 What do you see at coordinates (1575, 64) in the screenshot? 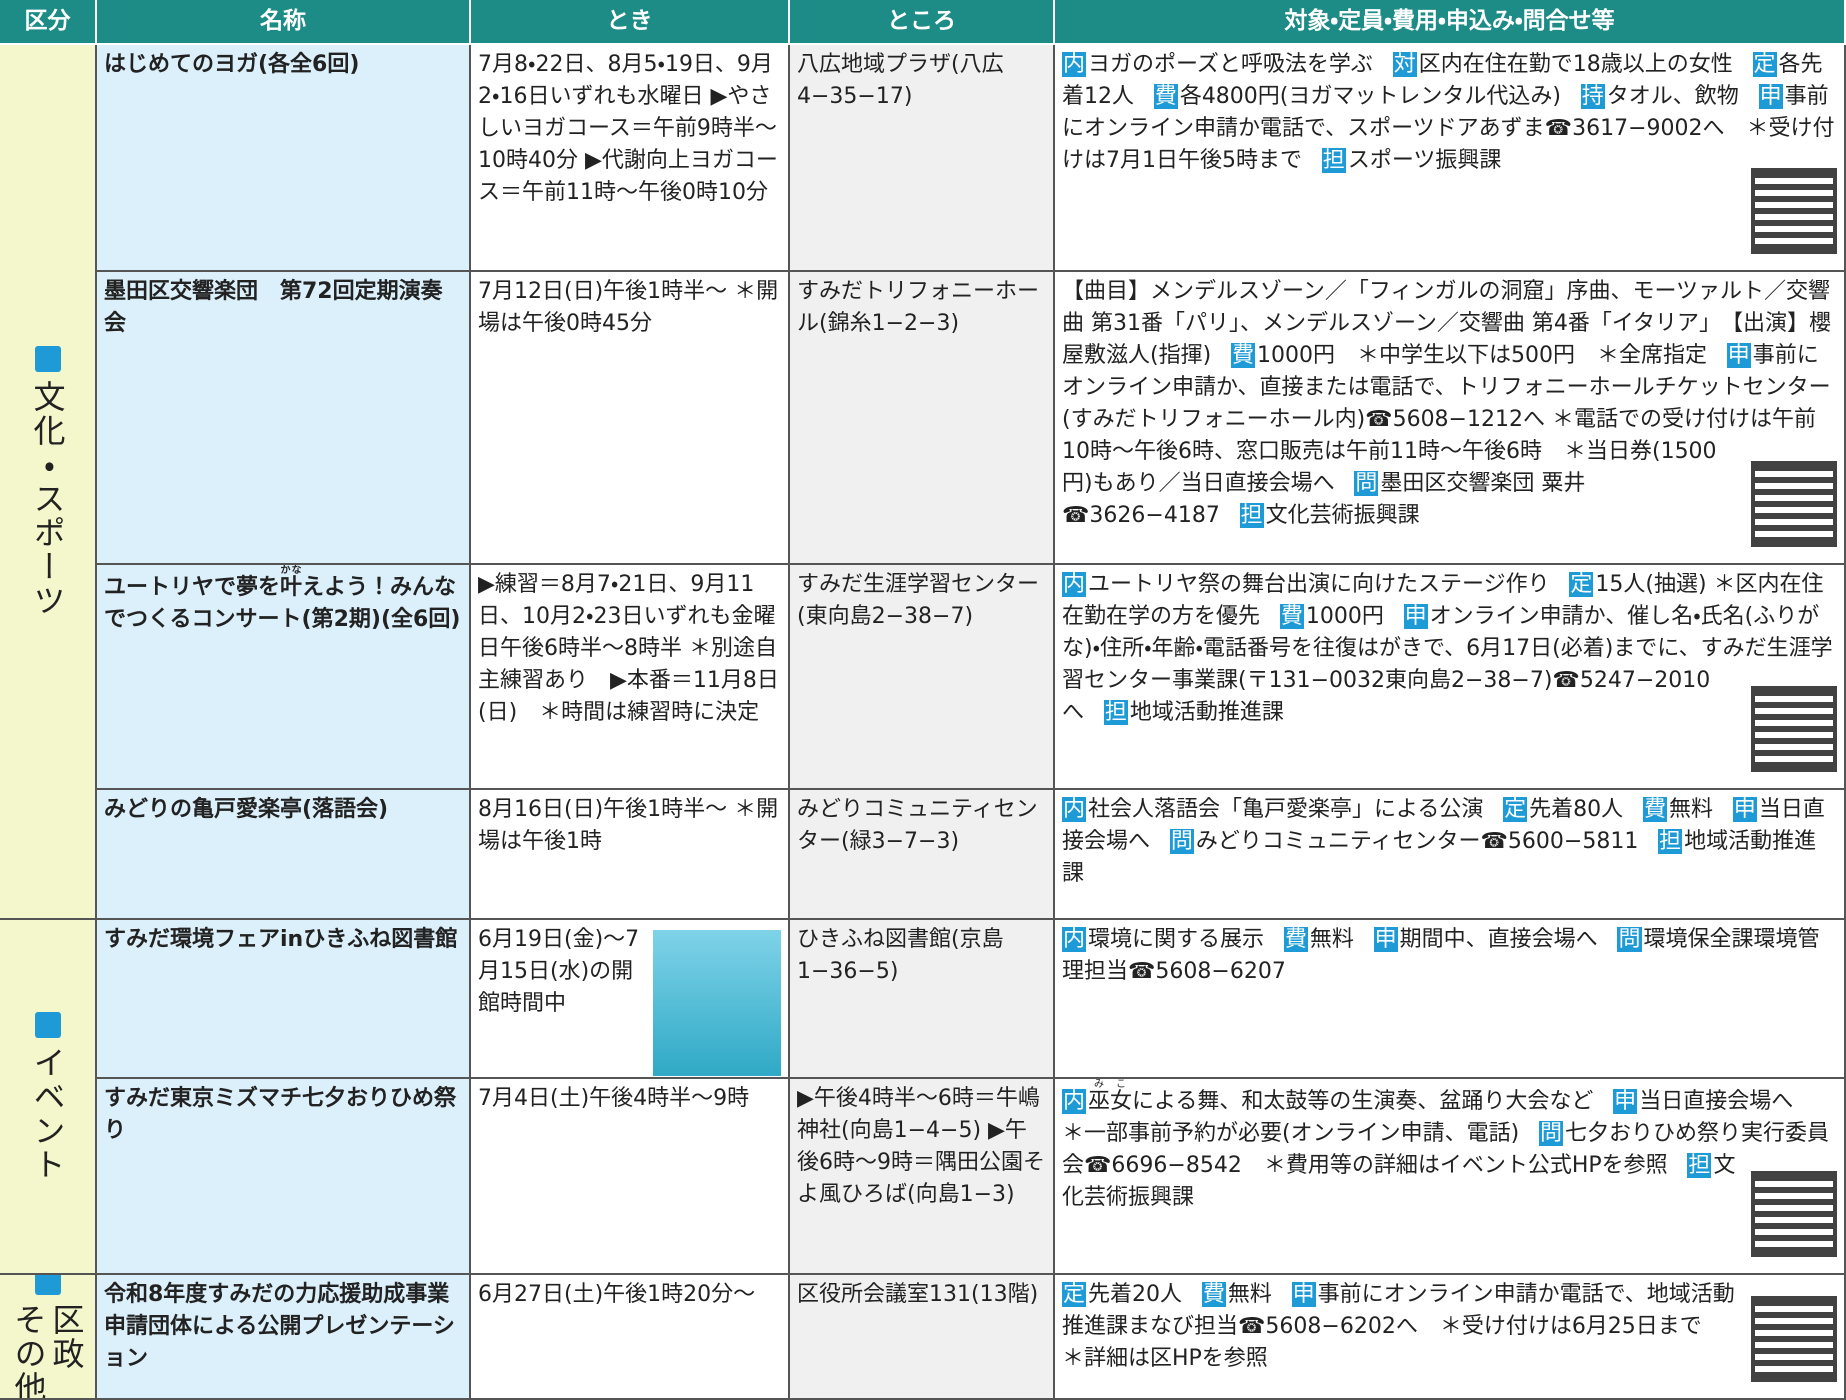
I see `text: 区内在住在勤で18歳以上の女性` at bounding box center [1575, 64].